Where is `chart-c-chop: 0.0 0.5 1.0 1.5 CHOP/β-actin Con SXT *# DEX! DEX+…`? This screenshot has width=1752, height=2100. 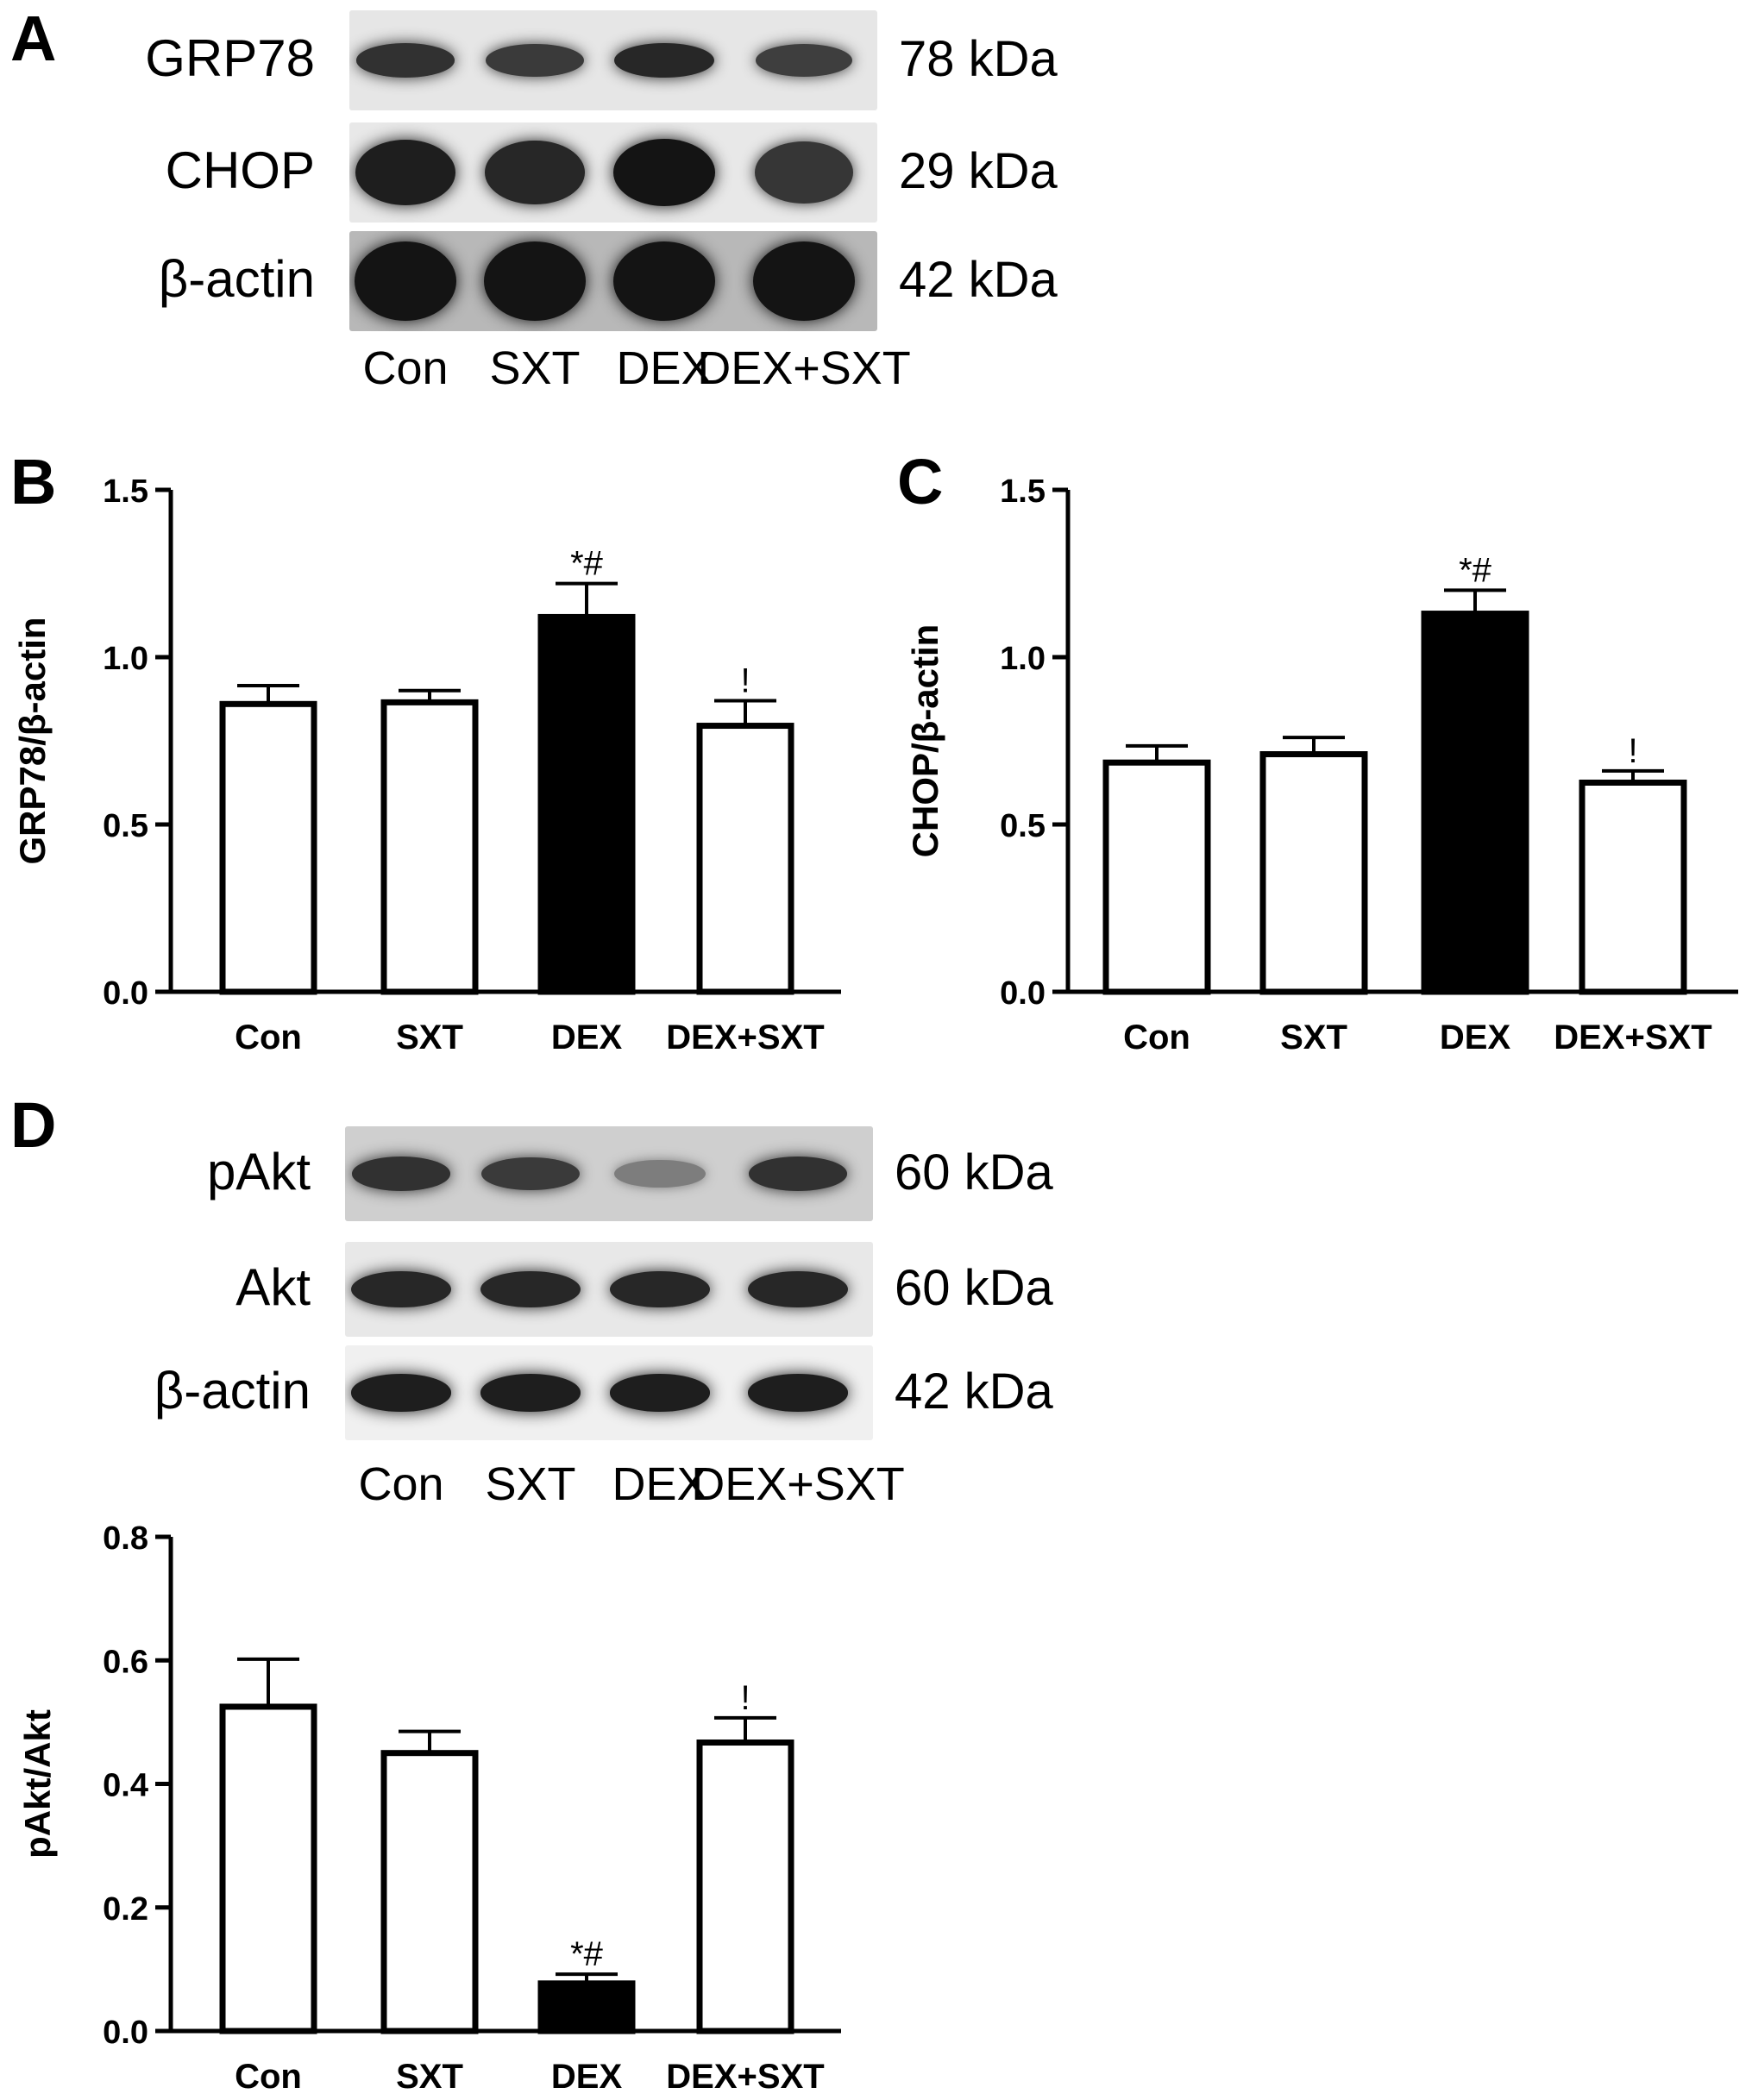
chart-c-chop: 0.0 0.5 1.0 1.5 CHOP/β-actin Con SXT *# DEX! DEX+… is located at coordinates (1321, 765).